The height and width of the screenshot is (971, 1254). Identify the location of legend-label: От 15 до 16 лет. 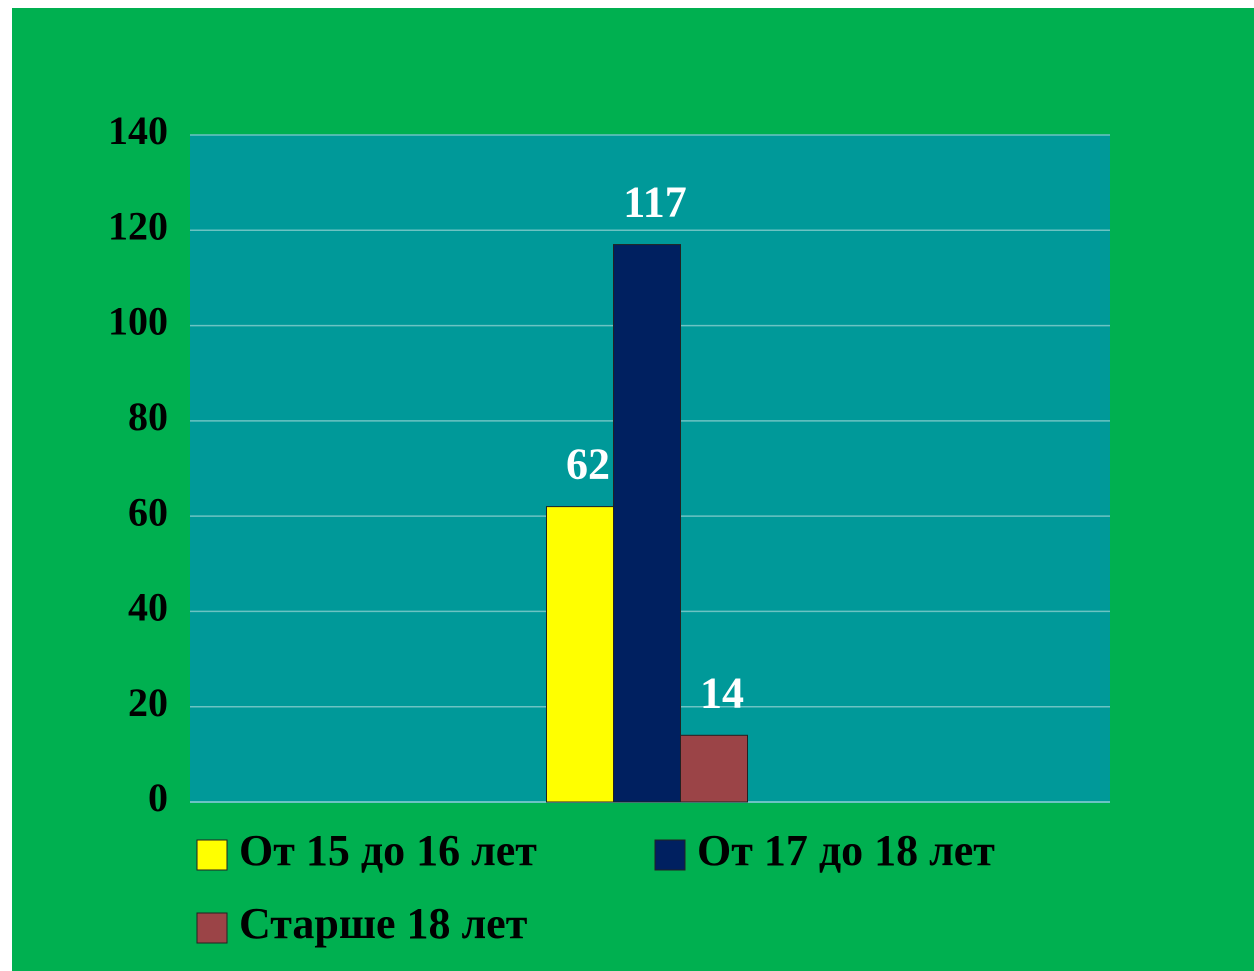
(388, 850).